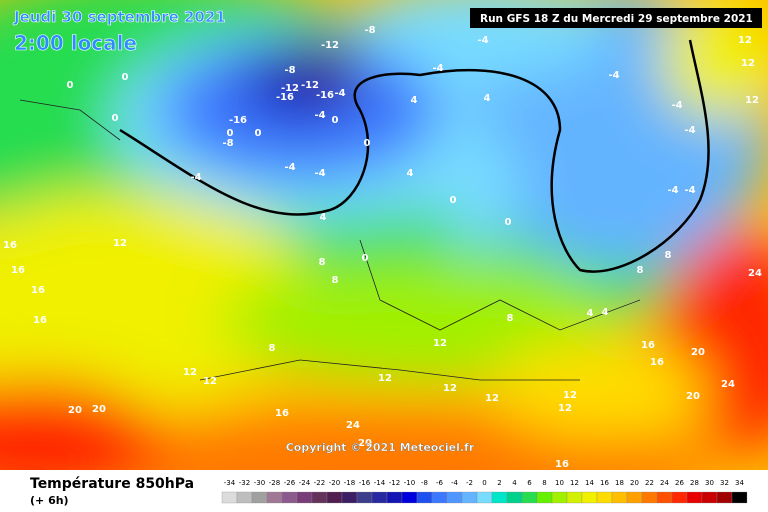 The height and width of the screenshot is (512, 768). I want to click on legend-label: -34, so click(230, 483).